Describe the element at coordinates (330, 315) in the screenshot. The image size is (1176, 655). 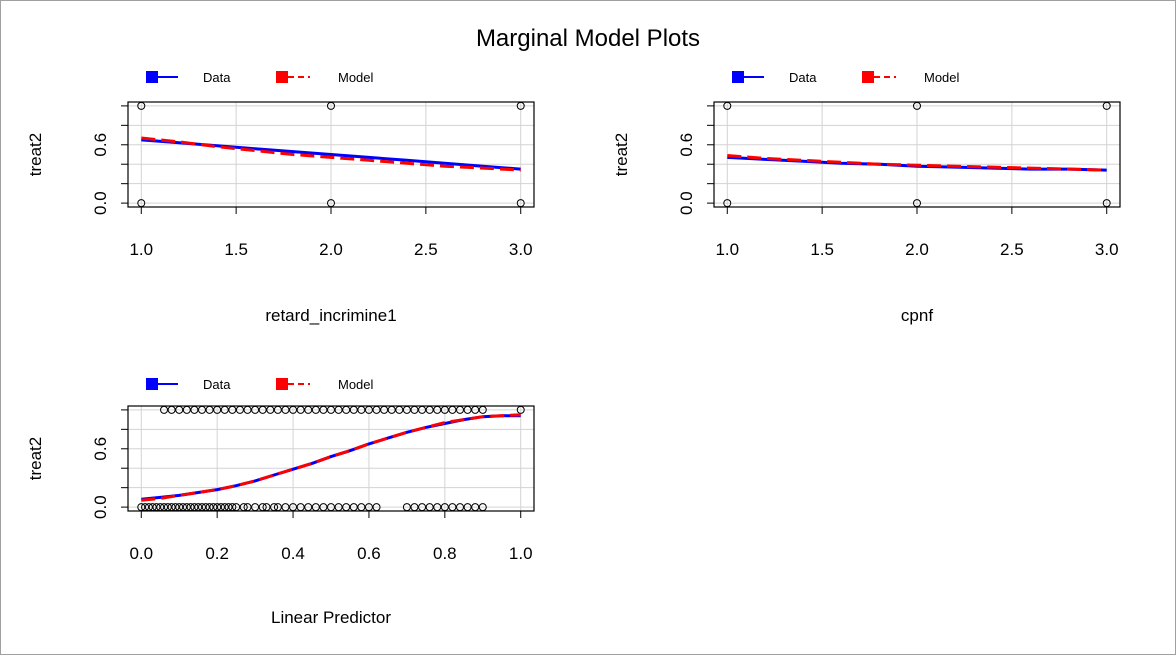
I see `x-axis-label: retard_incrimine1` at that location.